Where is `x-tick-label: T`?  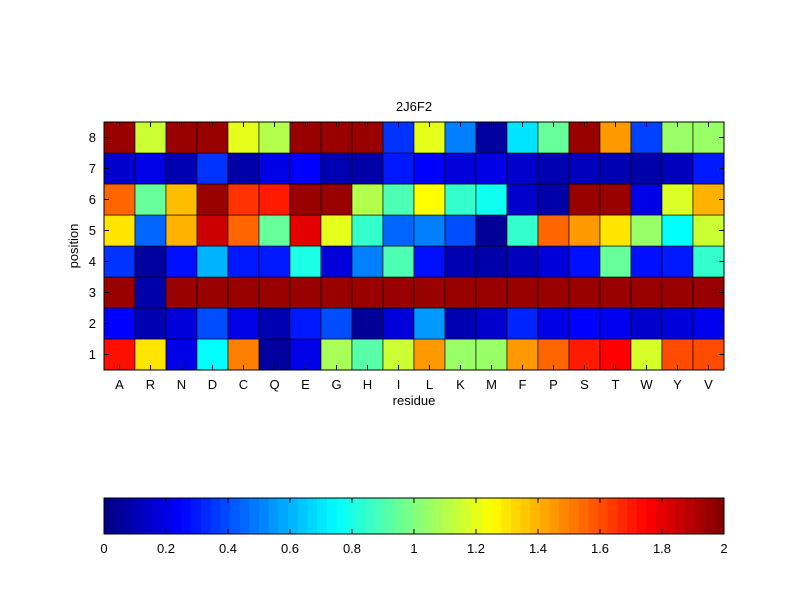
x-tick-label: T is located at coordinates (616, 384).